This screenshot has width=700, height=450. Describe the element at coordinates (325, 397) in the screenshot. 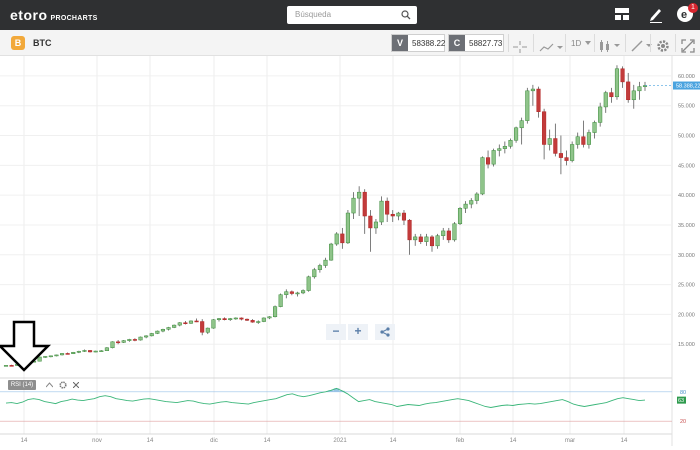

I see `rsi-line` at that location.